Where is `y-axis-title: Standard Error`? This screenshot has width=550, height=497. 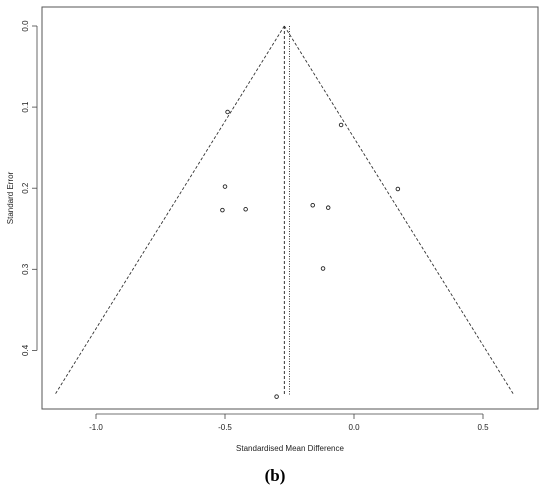
y-axis-title: Standard Error is located at coordinates (10, 197).